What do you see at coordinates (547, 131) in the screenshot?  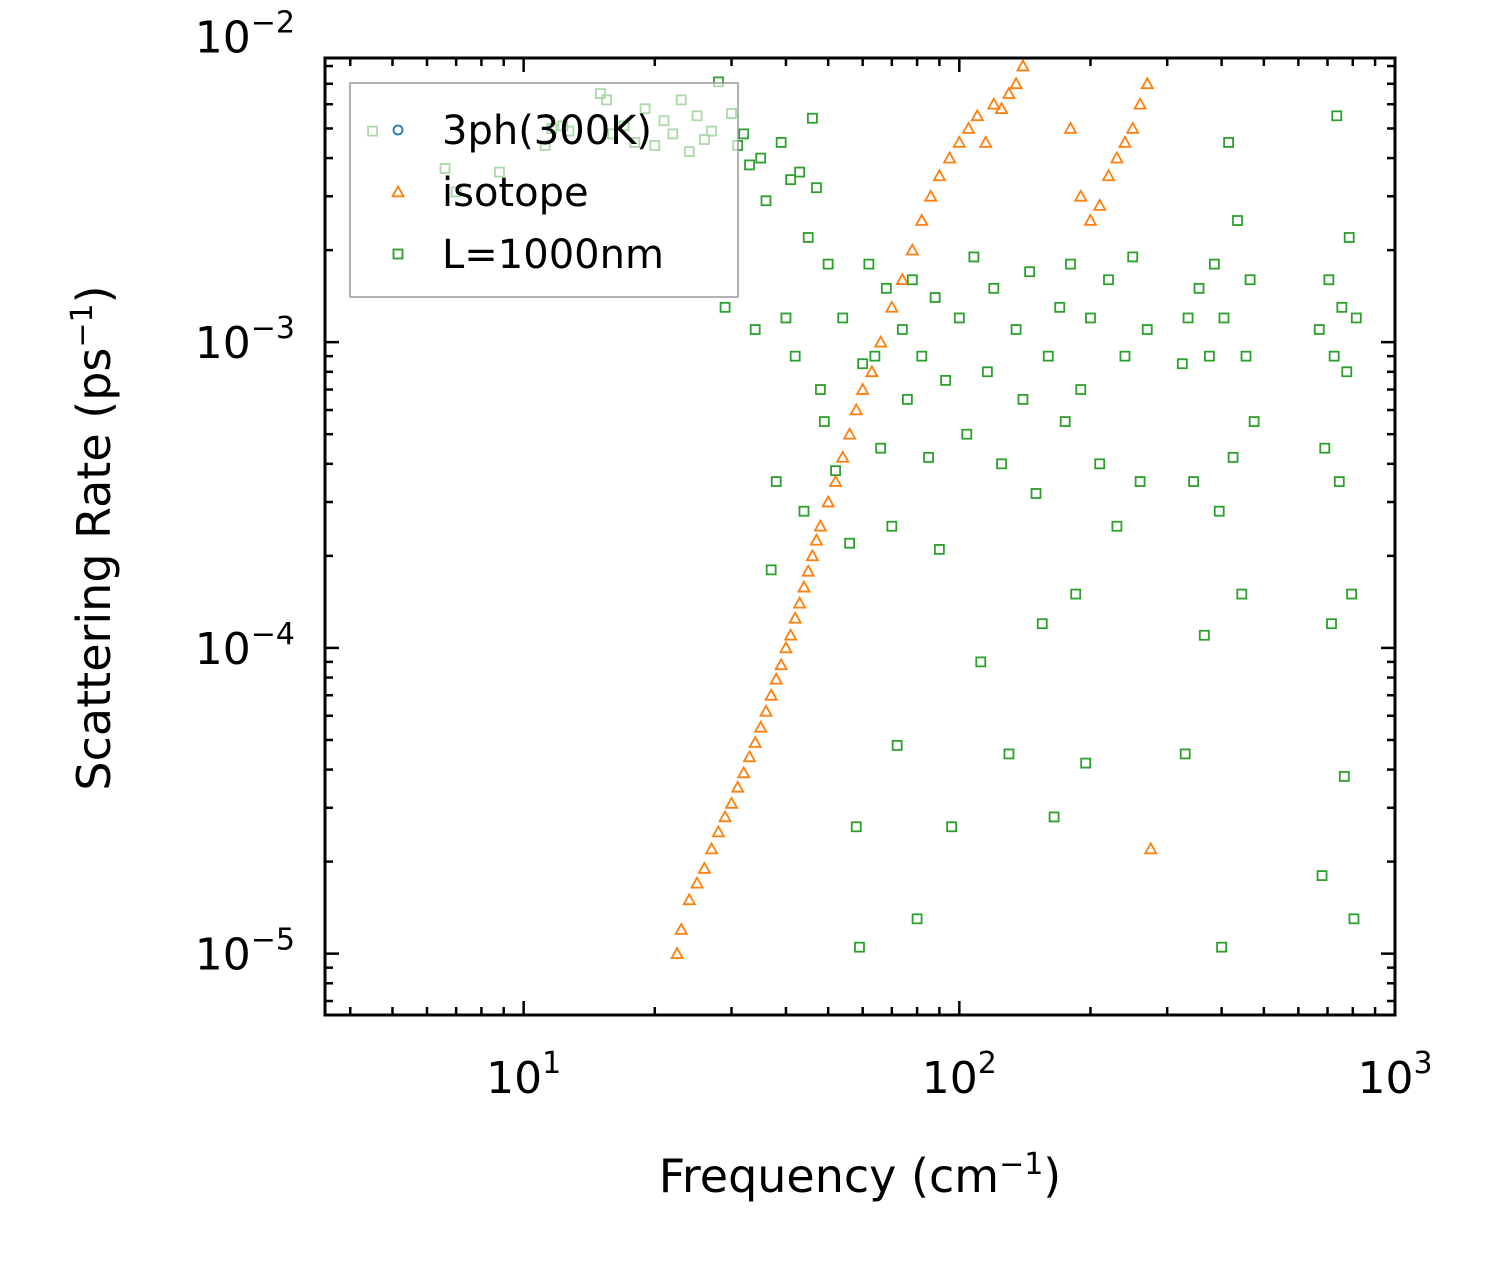 I see `legend-label: 3ph(300K)` at bounding box center [547, 131].